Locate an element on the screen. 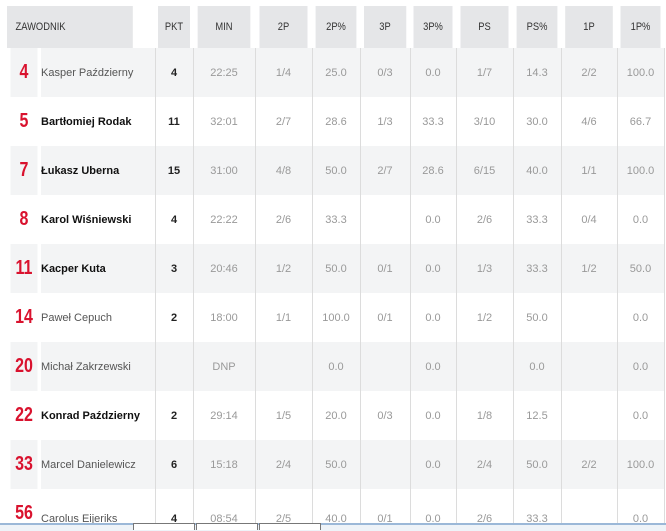 The height and width of the screenshot is (531, 666). column-header-3p-pct: 3P% is located at coordinates (433, 27).